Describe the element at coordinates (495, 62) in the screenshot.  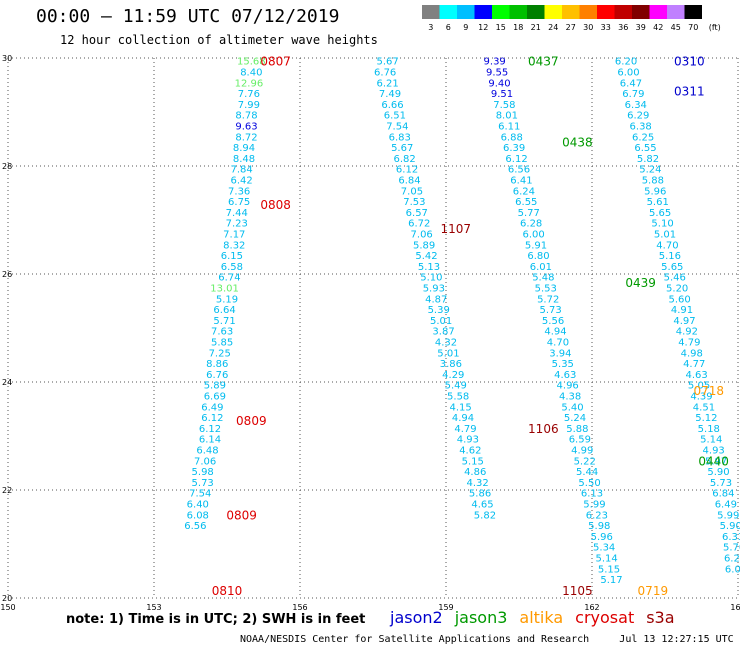
I see `swh-value: 9.39` at that location.